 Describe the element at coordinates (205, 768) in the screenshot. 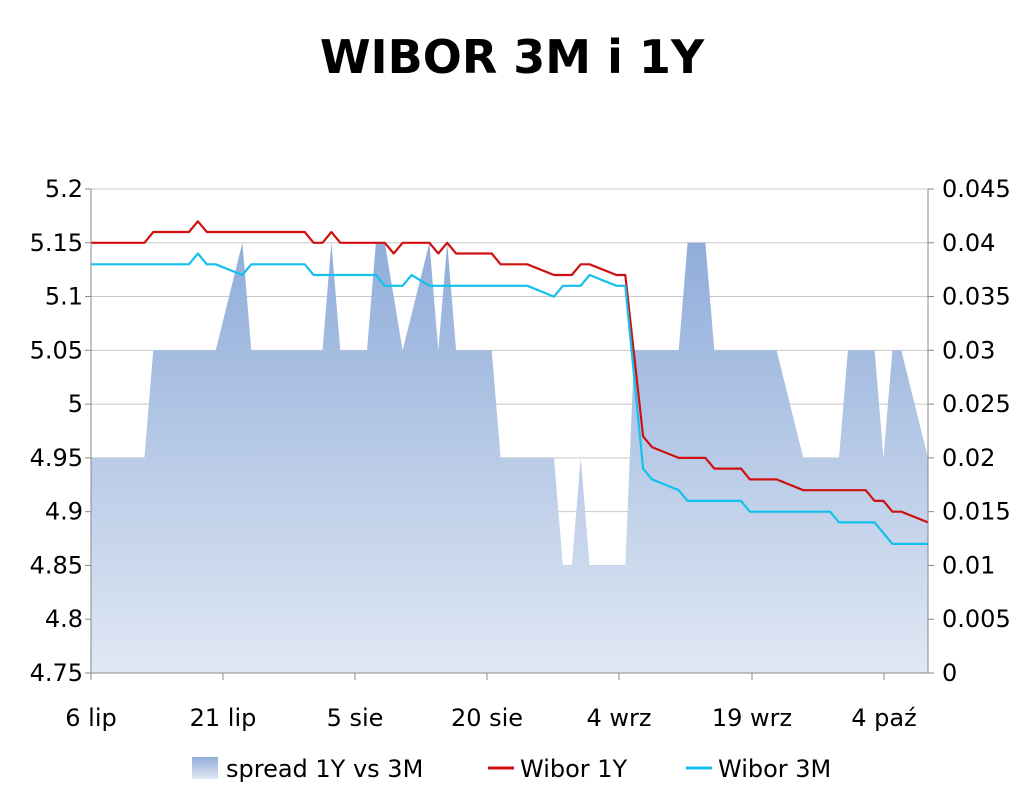

I see `legend-swatch-spread-1y-vs-3m` at that location.